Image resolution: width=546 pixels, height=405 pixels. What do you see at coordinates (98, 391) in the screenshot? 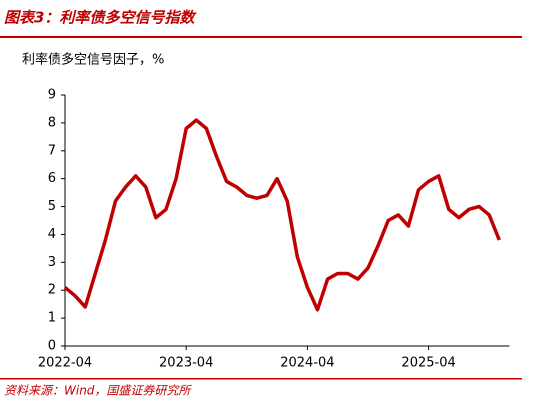
I see `source: 资料来源：Wind，国盛证券研究所` at bounding box center [98, 391].